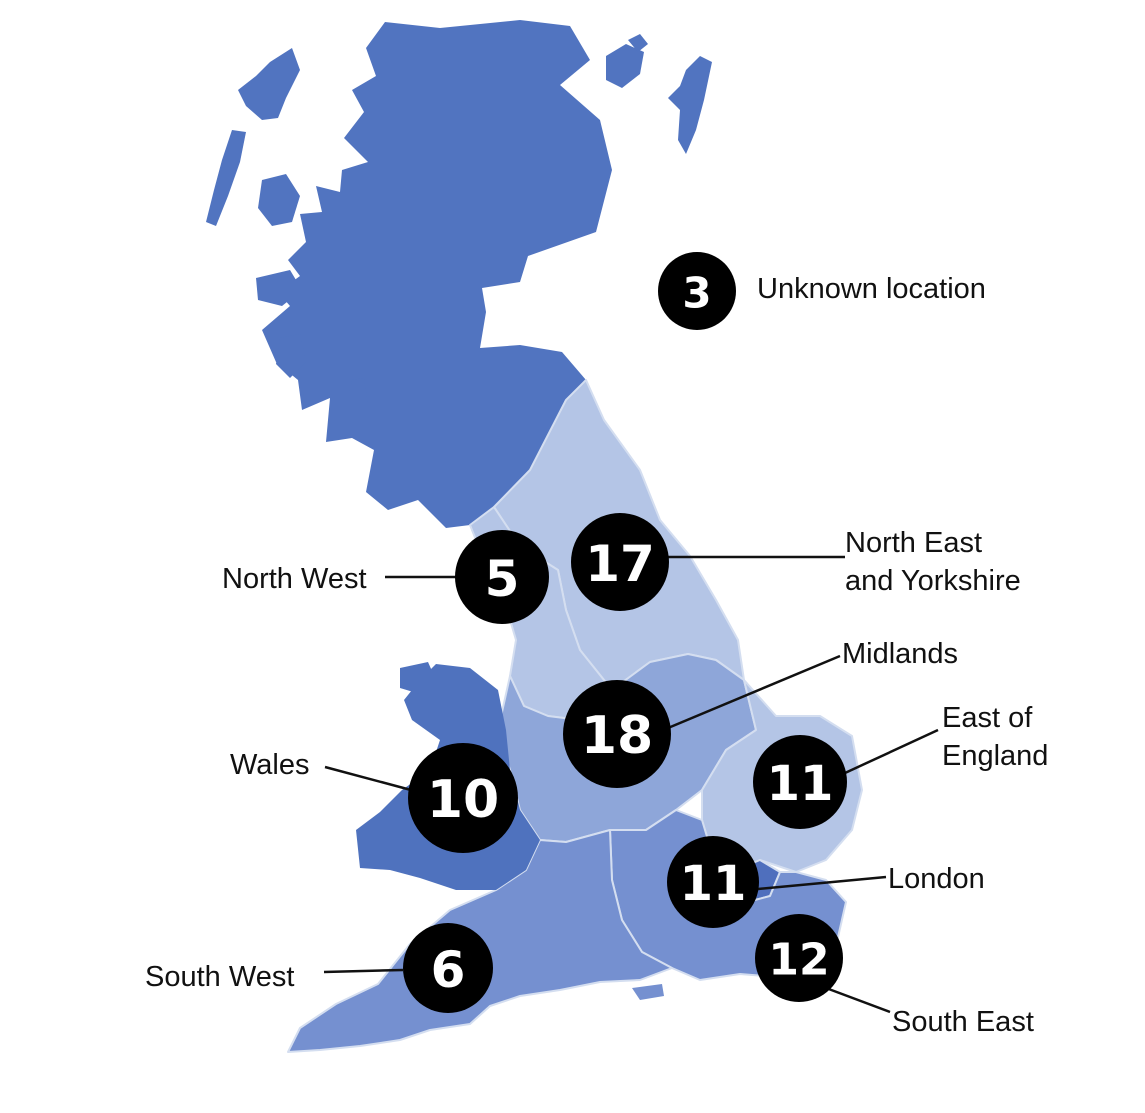  What do you see at coordinates (294, 579) in the screenshot?
I see `label-north-west: North West` at bounding box center [294, 579].